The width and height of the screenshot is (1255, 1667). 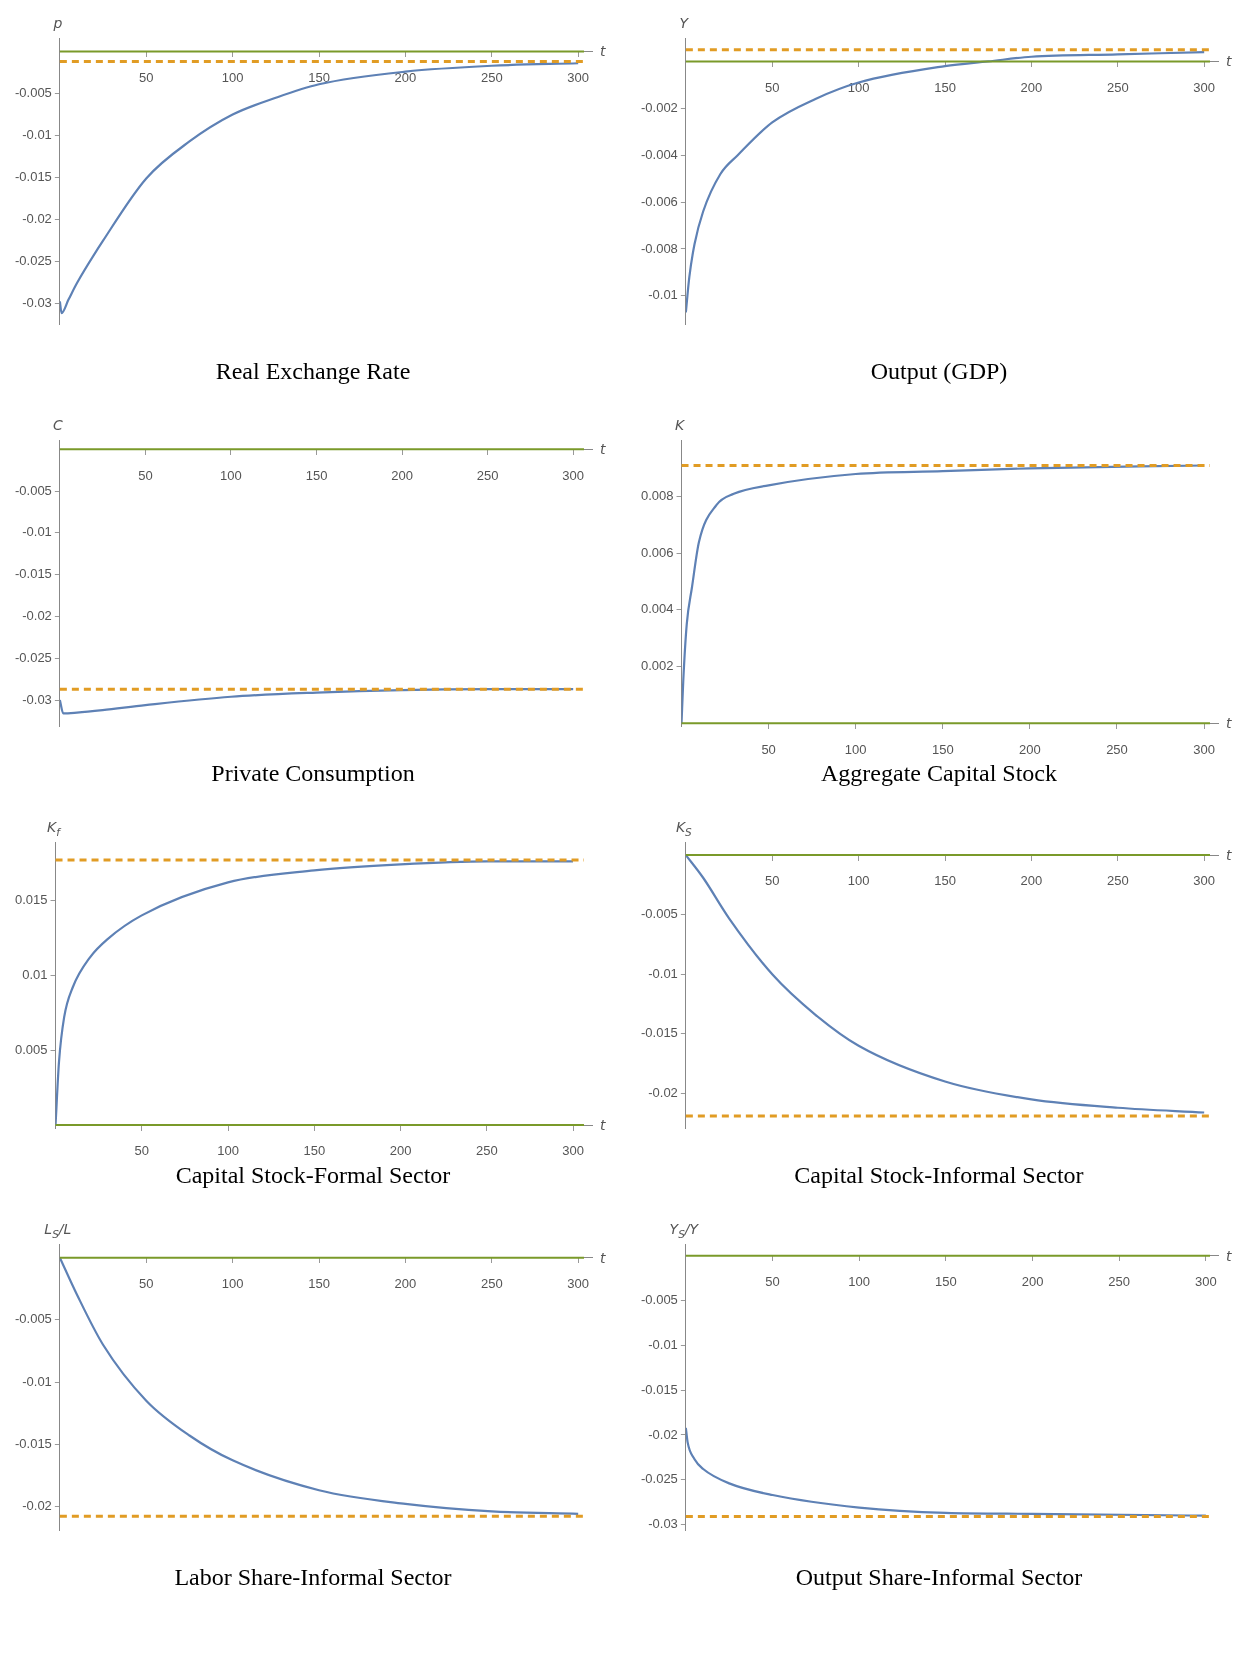 What do you see at coordinates (35, 974) in the screenshot?
I see `y-tick-label: 0.01` at bounding box center [35, 974].